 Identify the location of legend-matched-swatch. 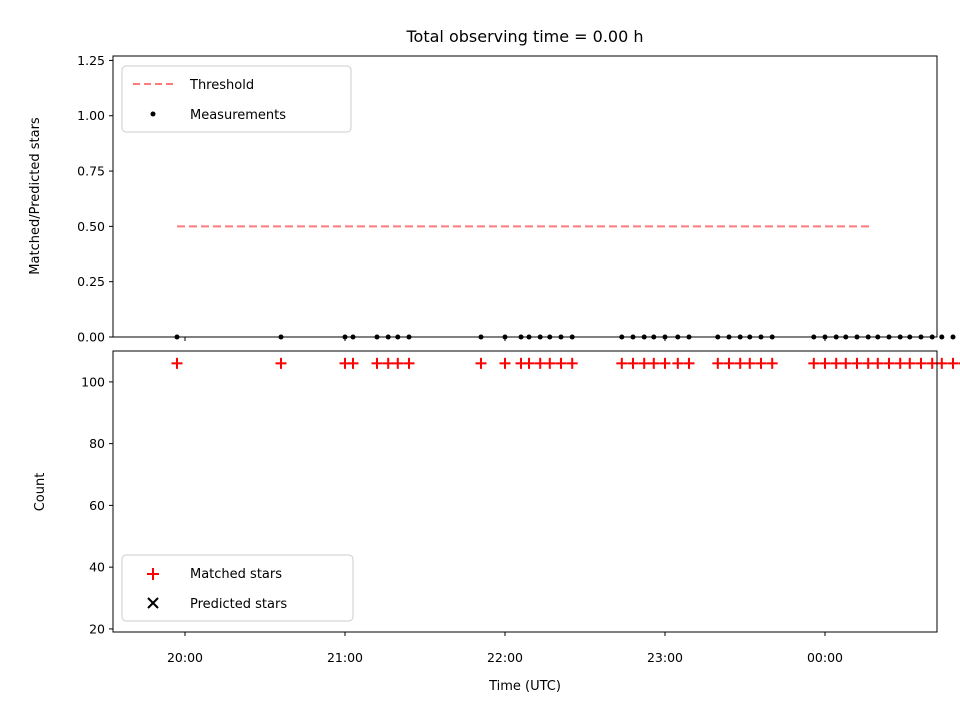
(153, 574).